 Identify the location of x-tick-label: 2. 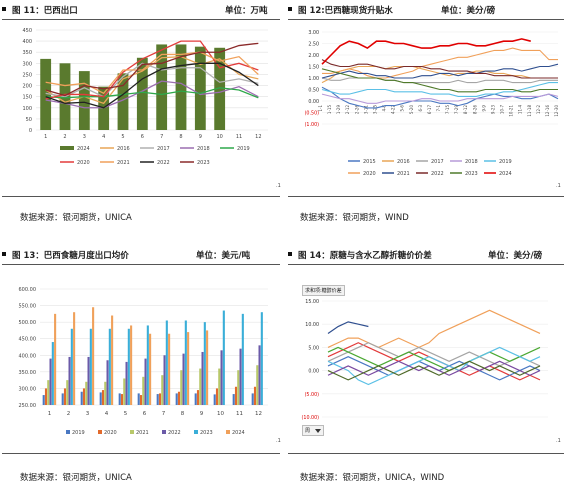
(64, 137).